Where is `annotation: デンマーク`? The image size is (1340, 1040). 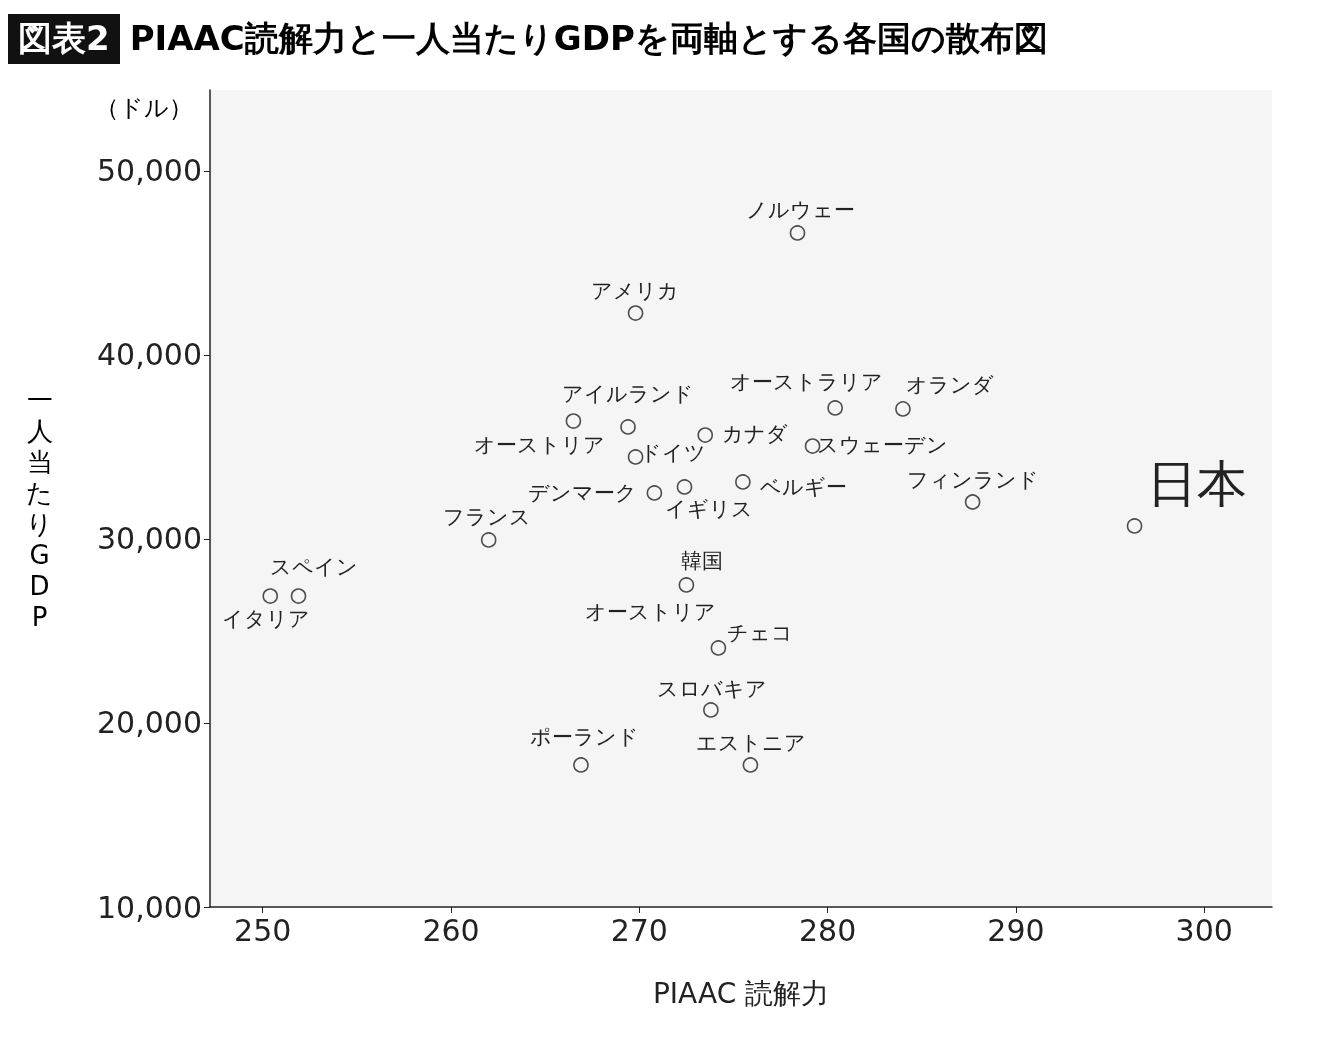 annotation: デンマーク is located at coordinates (582, 492).